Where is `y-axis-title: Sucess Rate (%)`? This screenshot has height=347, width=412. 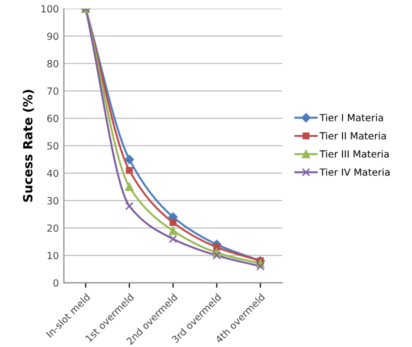
y-axis-title: Sucess Rate (%) is located at coordinates (28, 146).